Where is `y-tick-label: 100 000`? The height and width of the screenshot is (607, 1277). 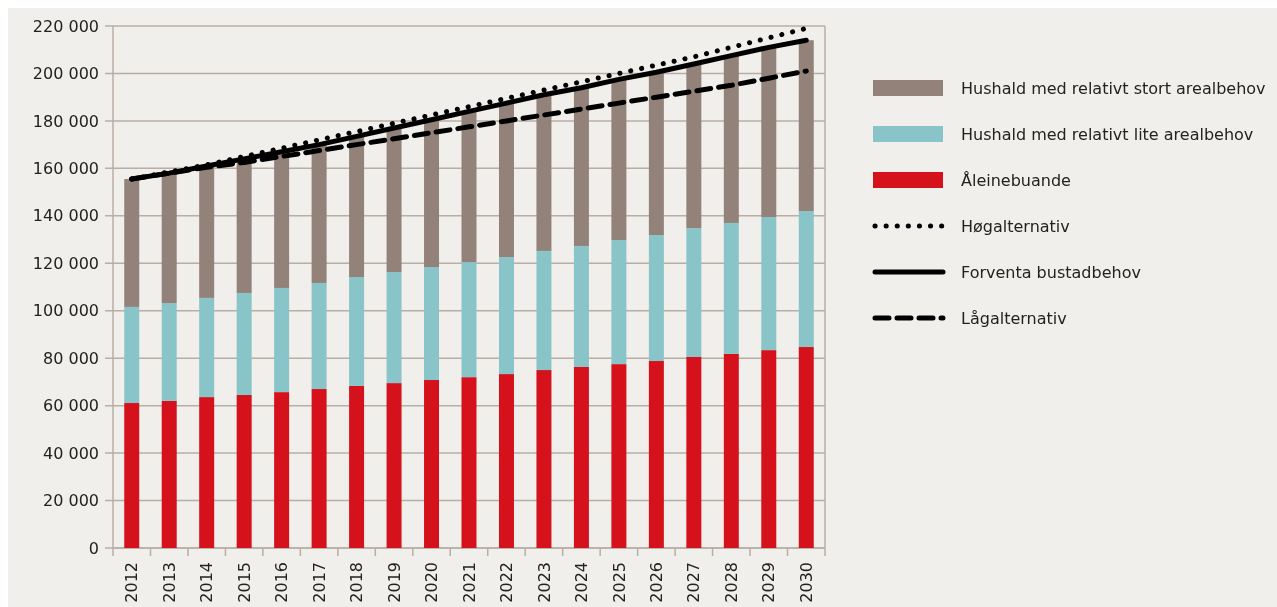 y-tick-label: 100 000 is located at coordinates (65, 311).